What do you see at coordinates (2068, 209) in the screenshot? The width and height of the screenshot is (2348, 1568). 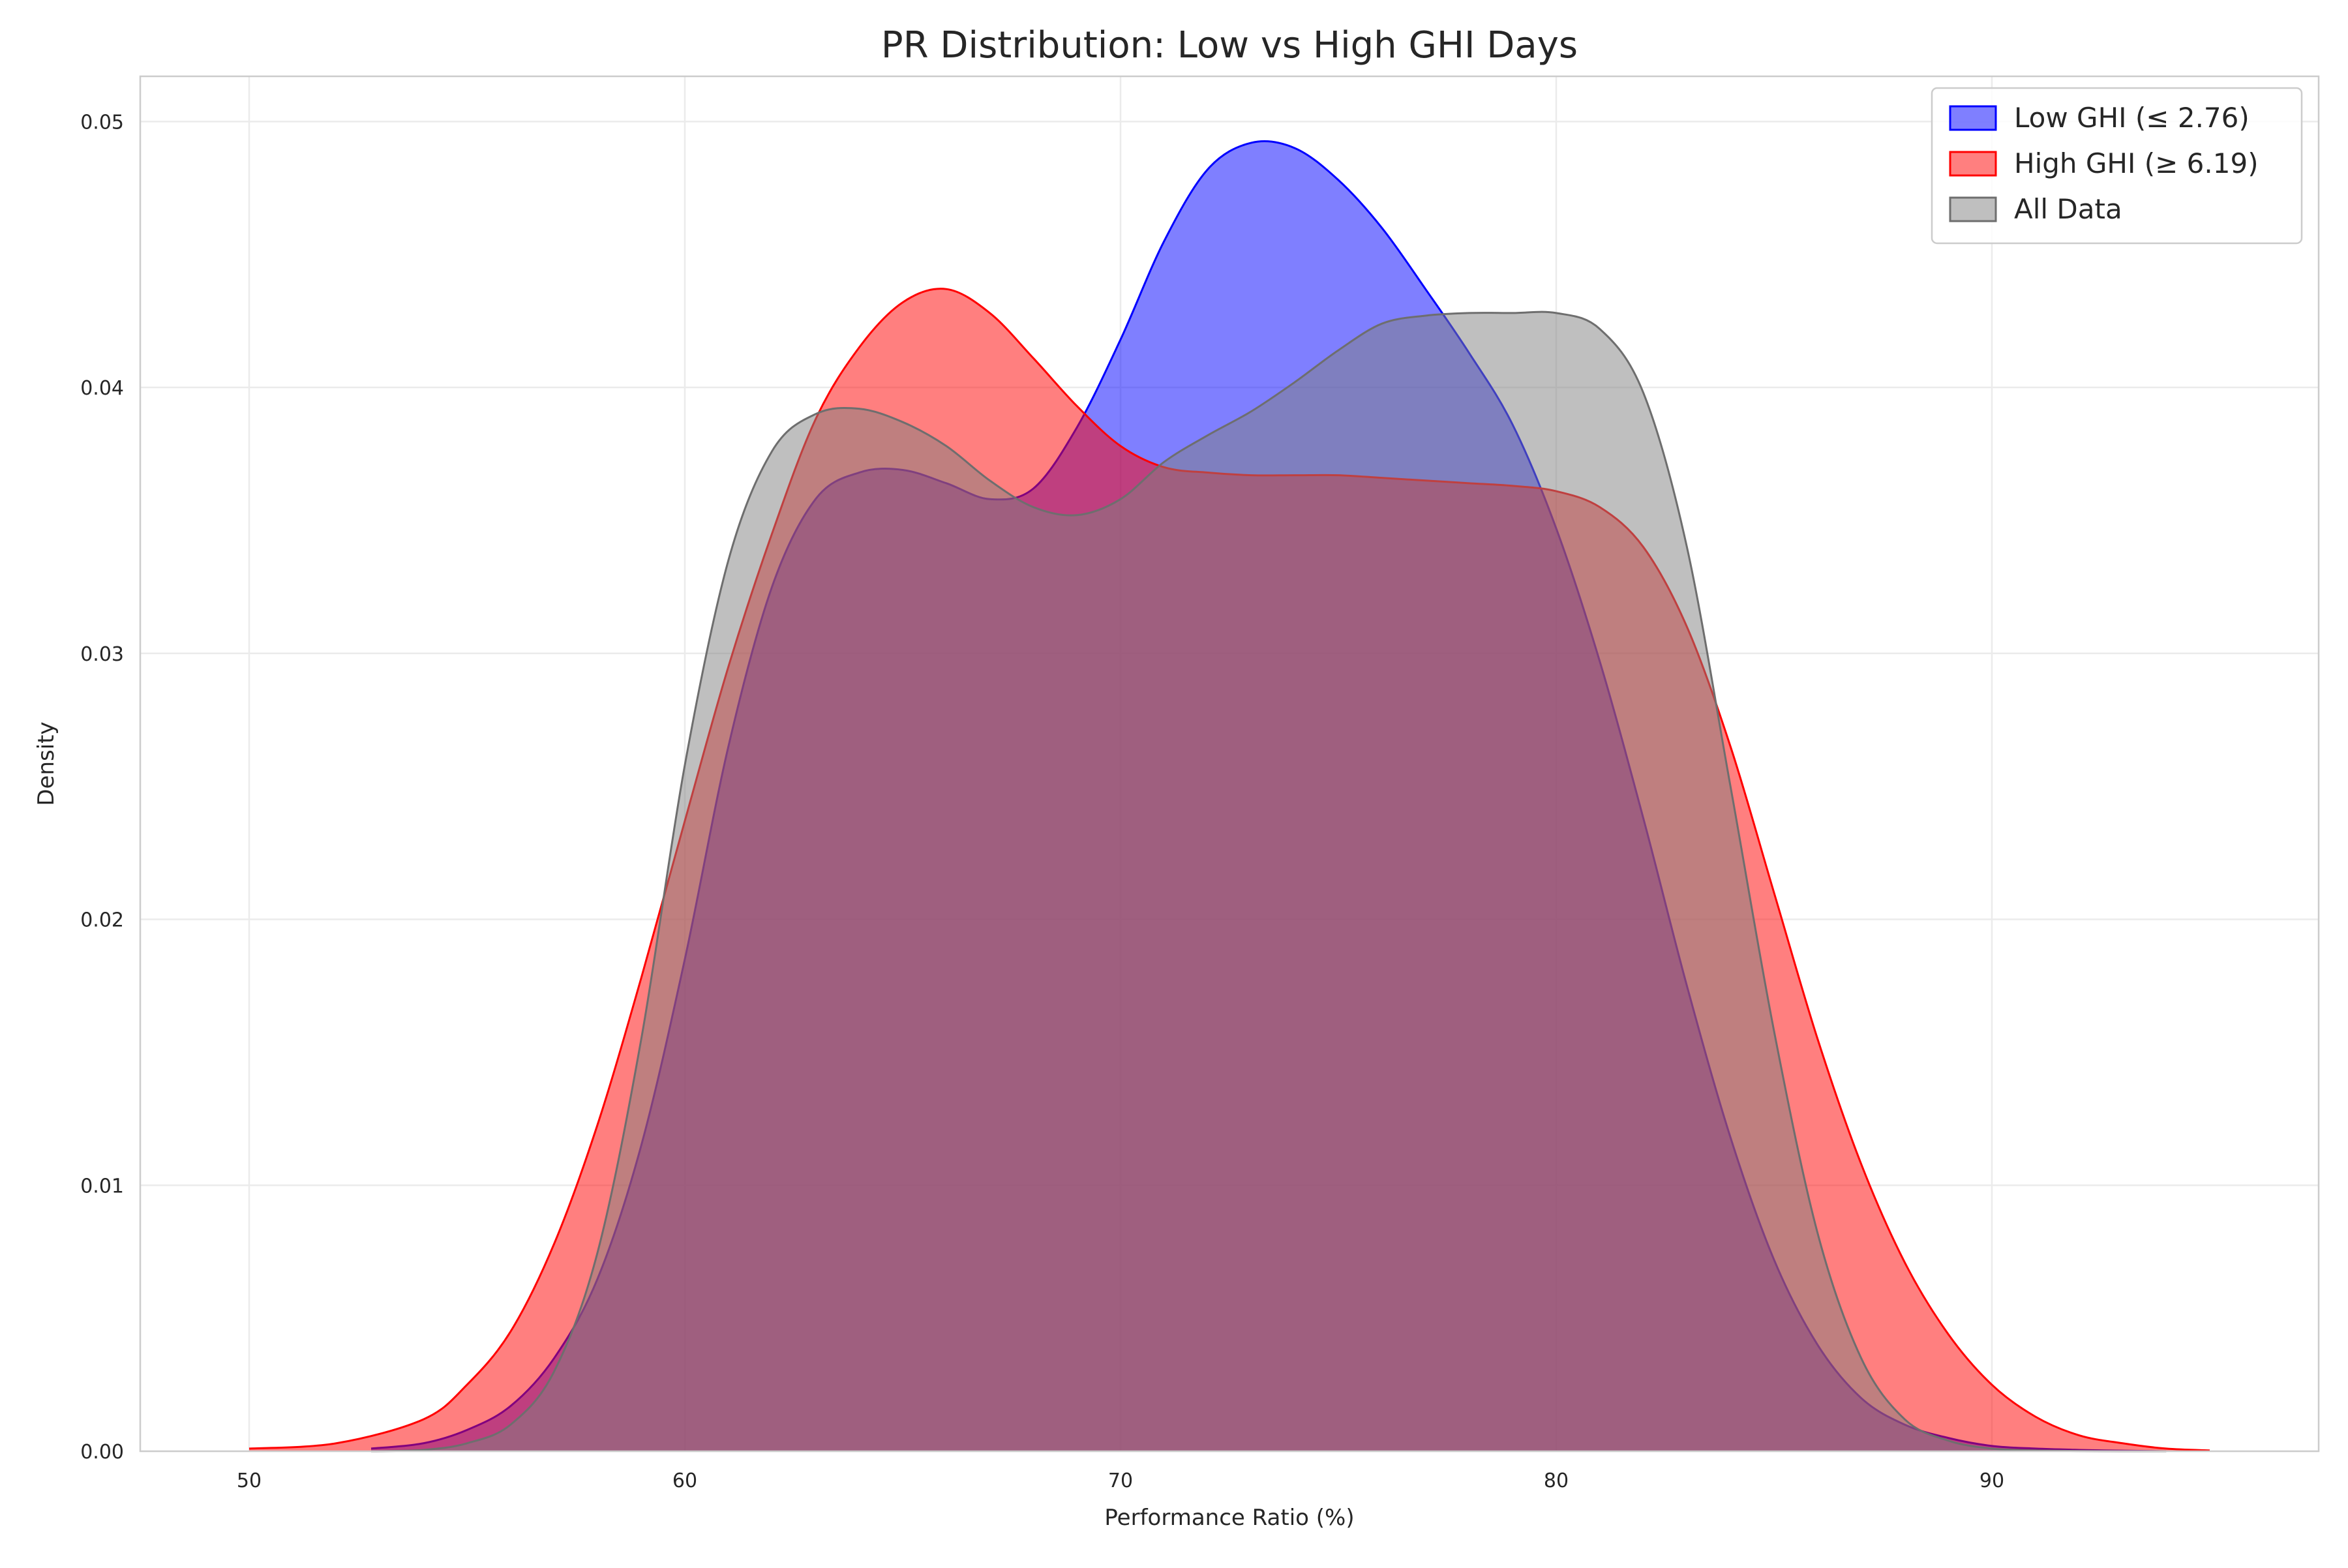 I see `legend-label: All Data` at bounding box center [2068, 209].